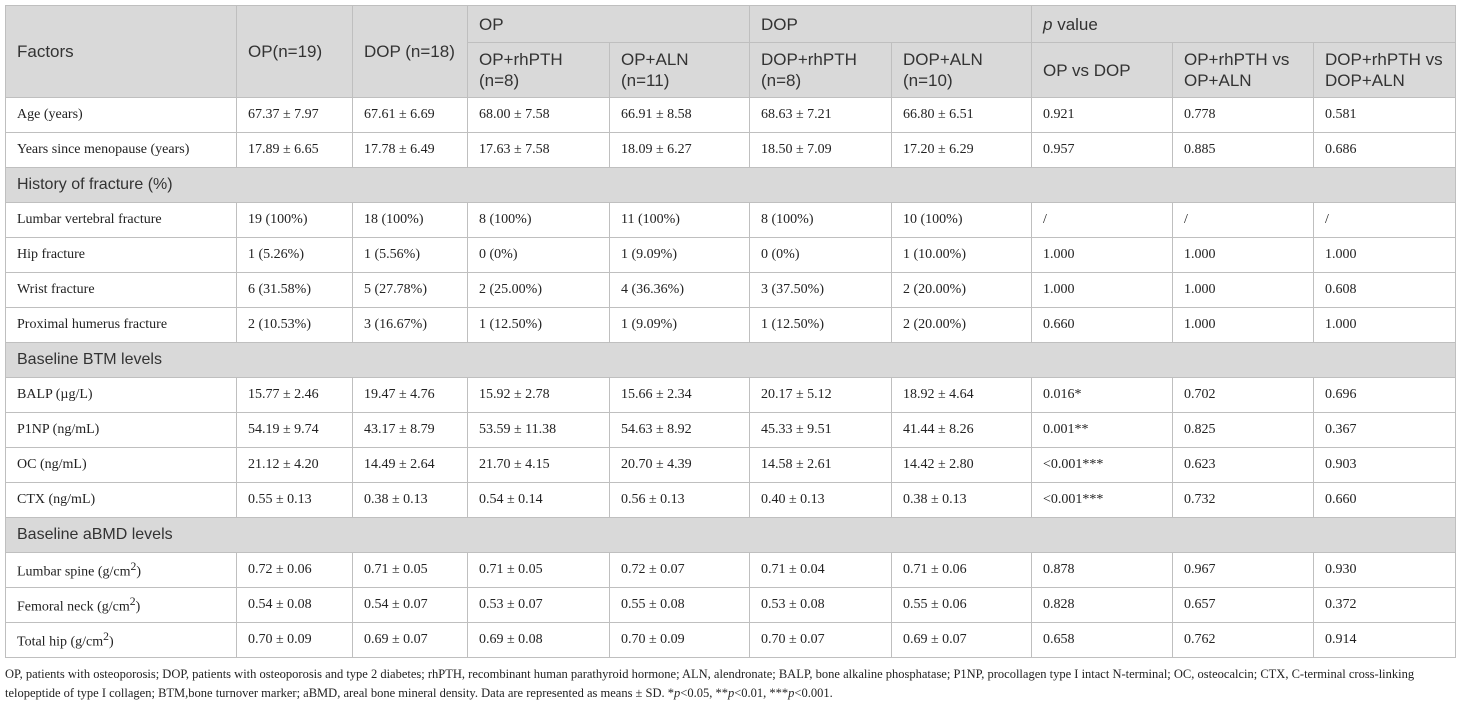 The image size is (1460, 707). I want to click on table-cell: 68.63 ± 7.21, so click(820, 115).